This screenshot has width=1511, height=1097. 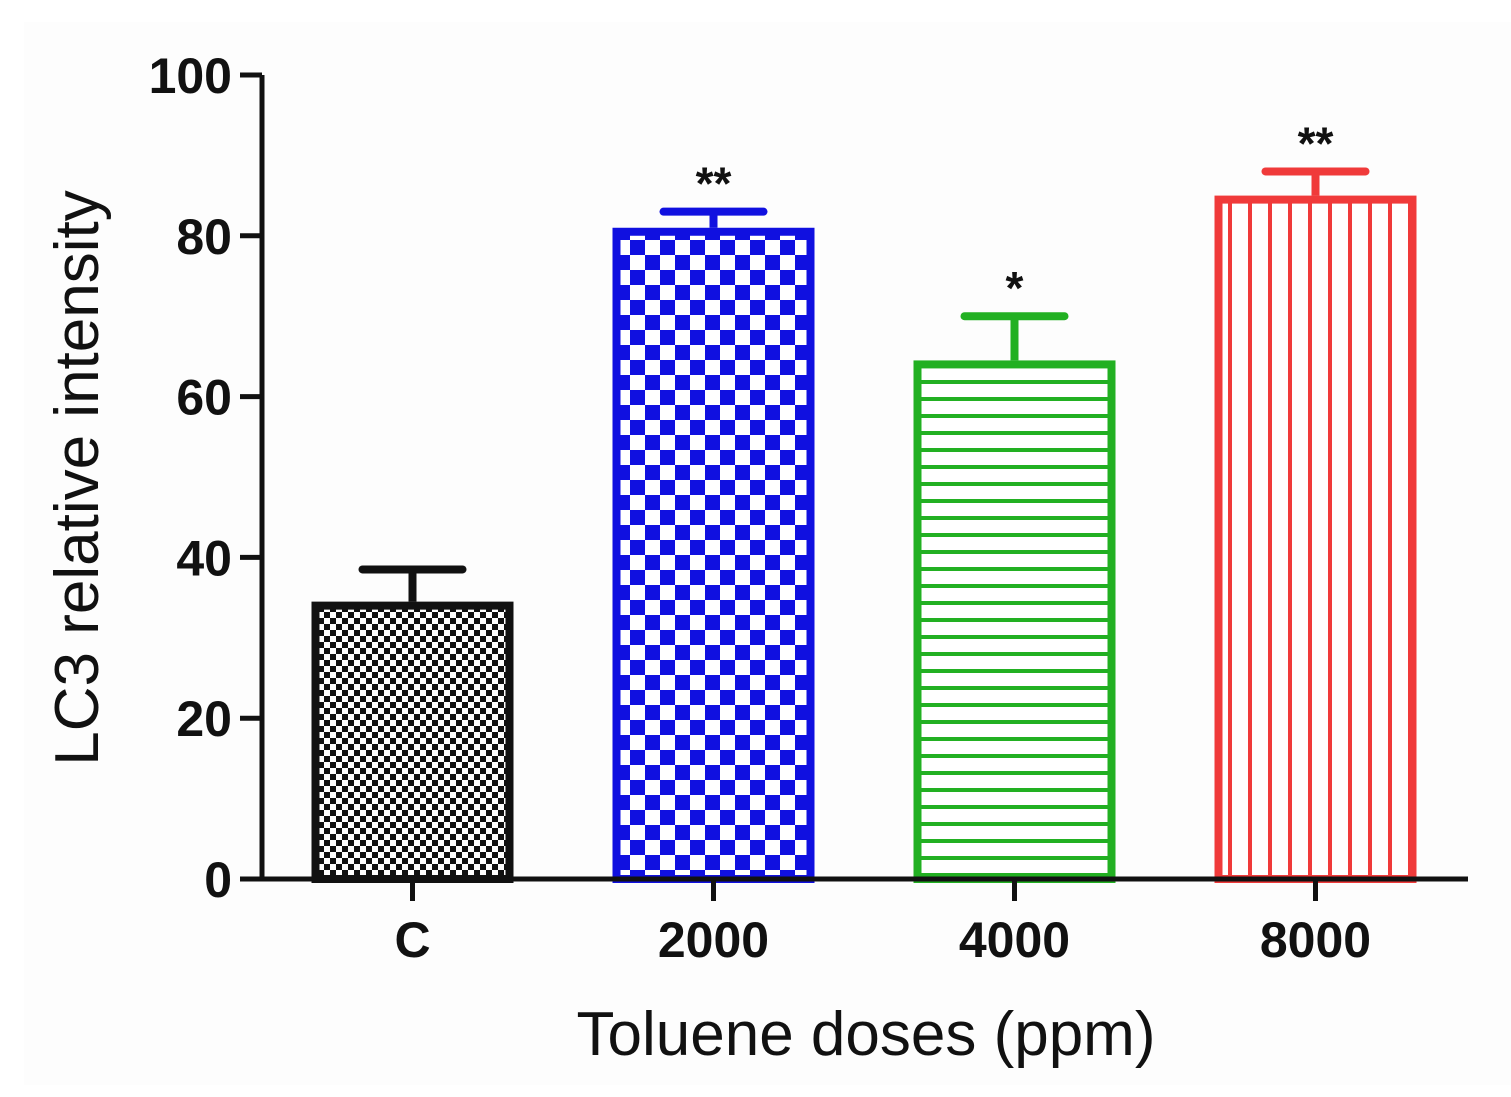 What do you see at coordinates (204, 558) in the screenshot?
I see `y-tick-label-40: 40` at bounding box center [204, 558].